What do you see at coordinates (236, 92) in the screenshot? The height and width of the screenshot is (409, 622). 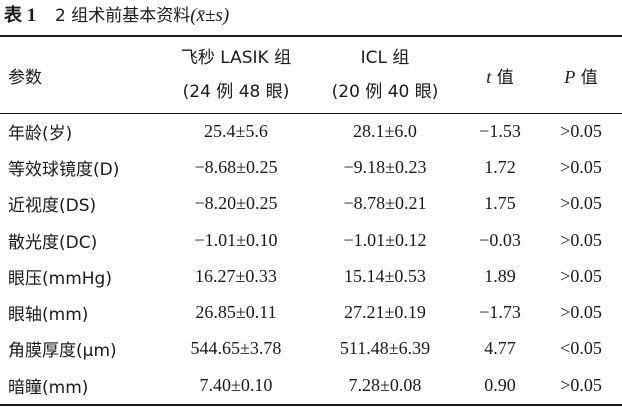 I see `header-group1-count: (24 例 48 眼)` at bounding box center [236, 92].